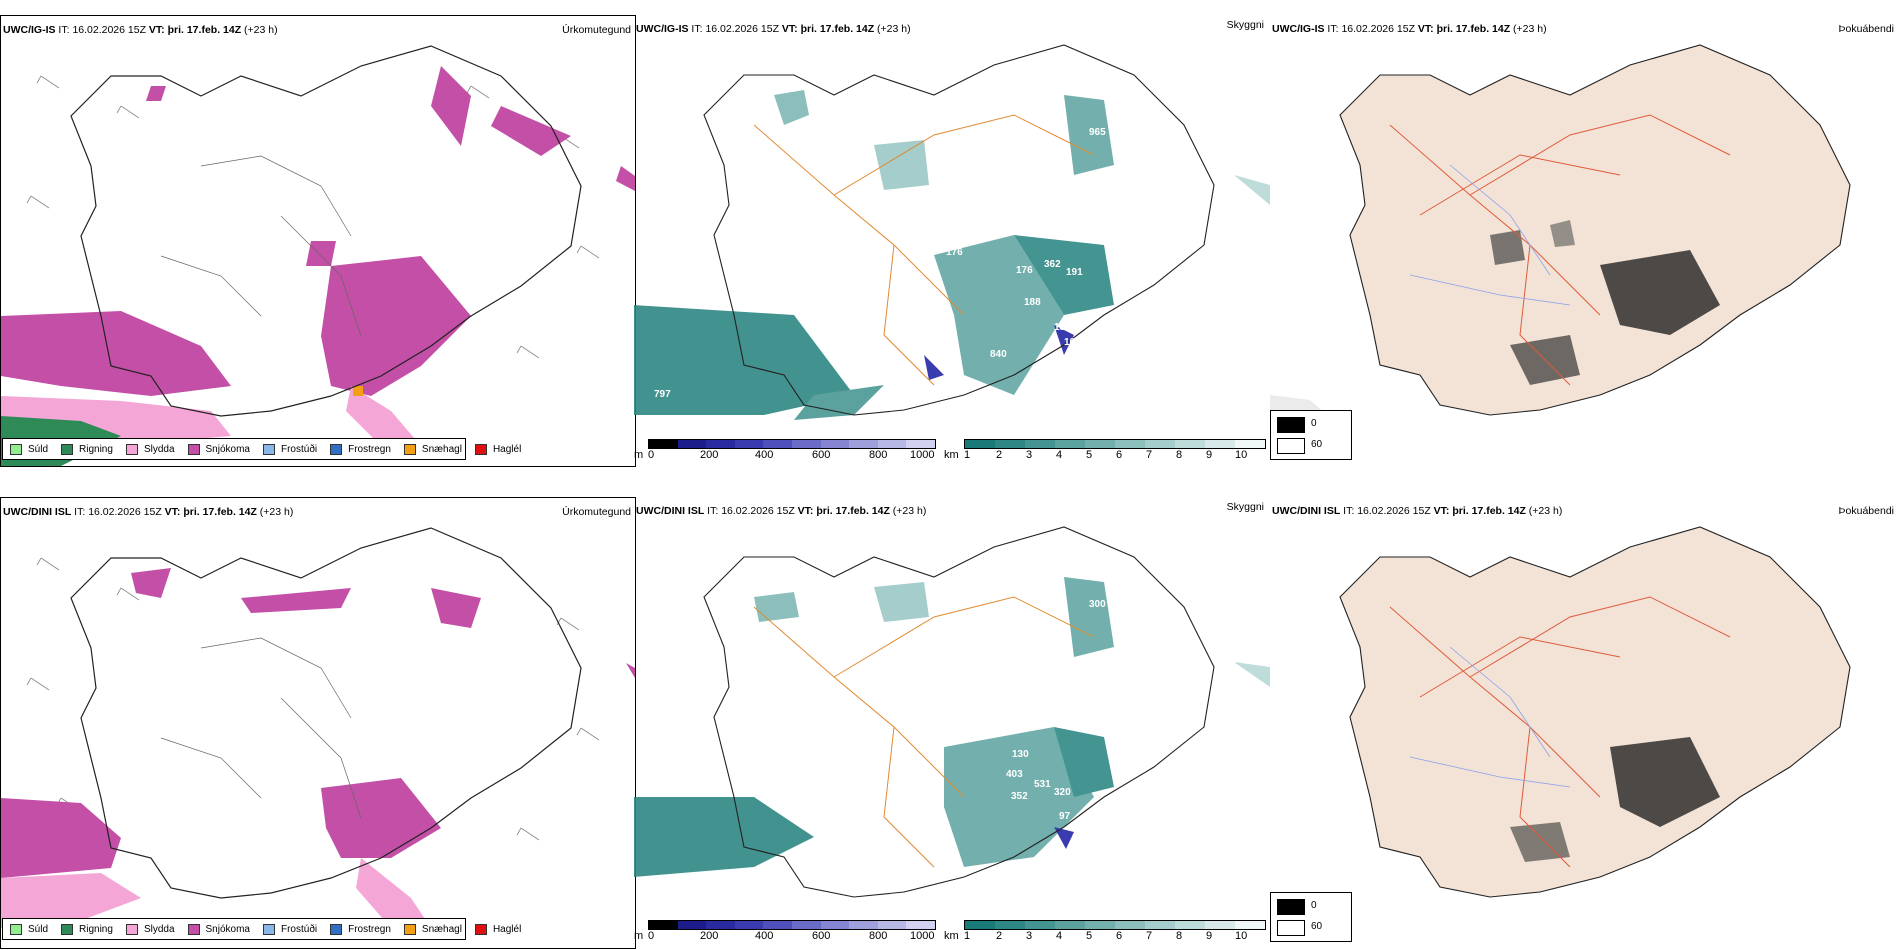  What do you see at coordinates (821, 936) in the screenshot?
I see `ceiling-tick: 600` at bounding box center [821, 936].